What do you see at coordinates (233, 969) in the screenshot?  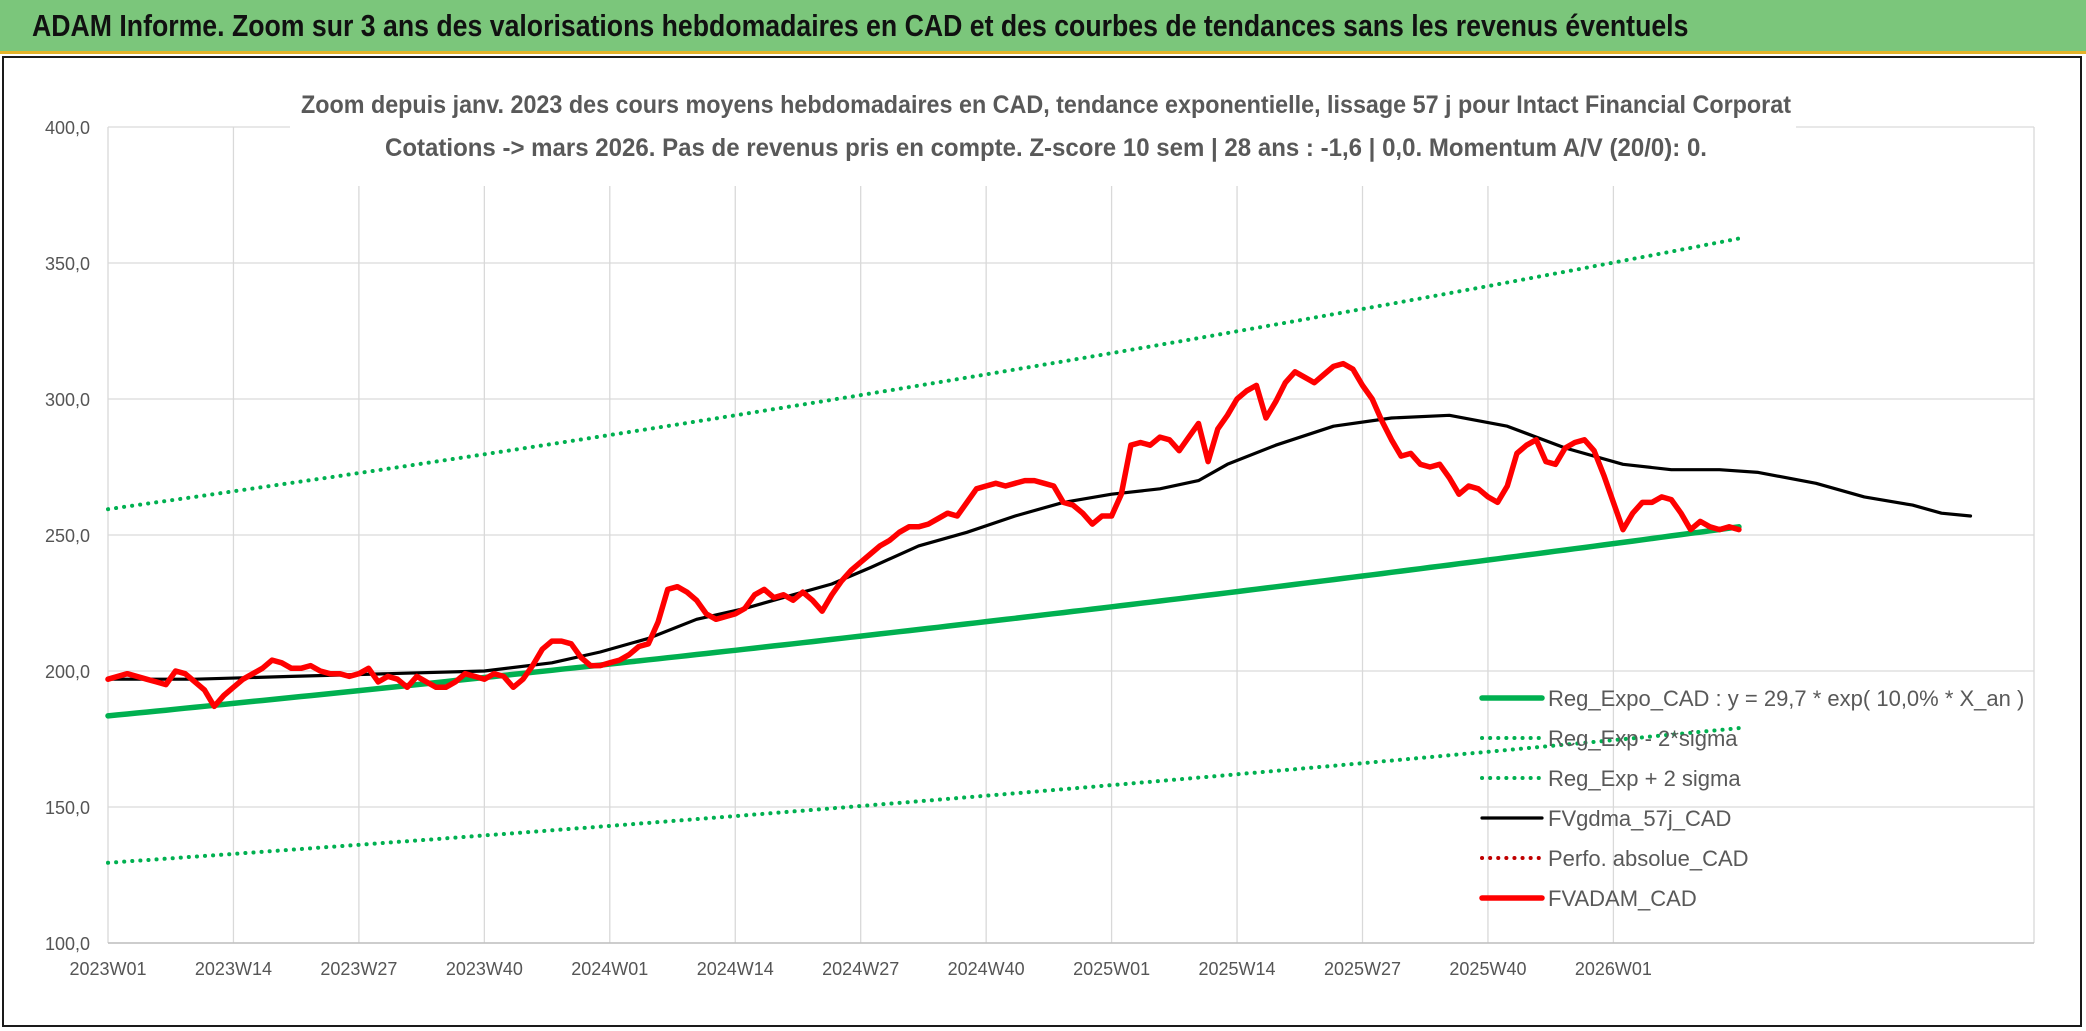 I see `x-tick-label: 2023W14` at bounding box center [233, 969].